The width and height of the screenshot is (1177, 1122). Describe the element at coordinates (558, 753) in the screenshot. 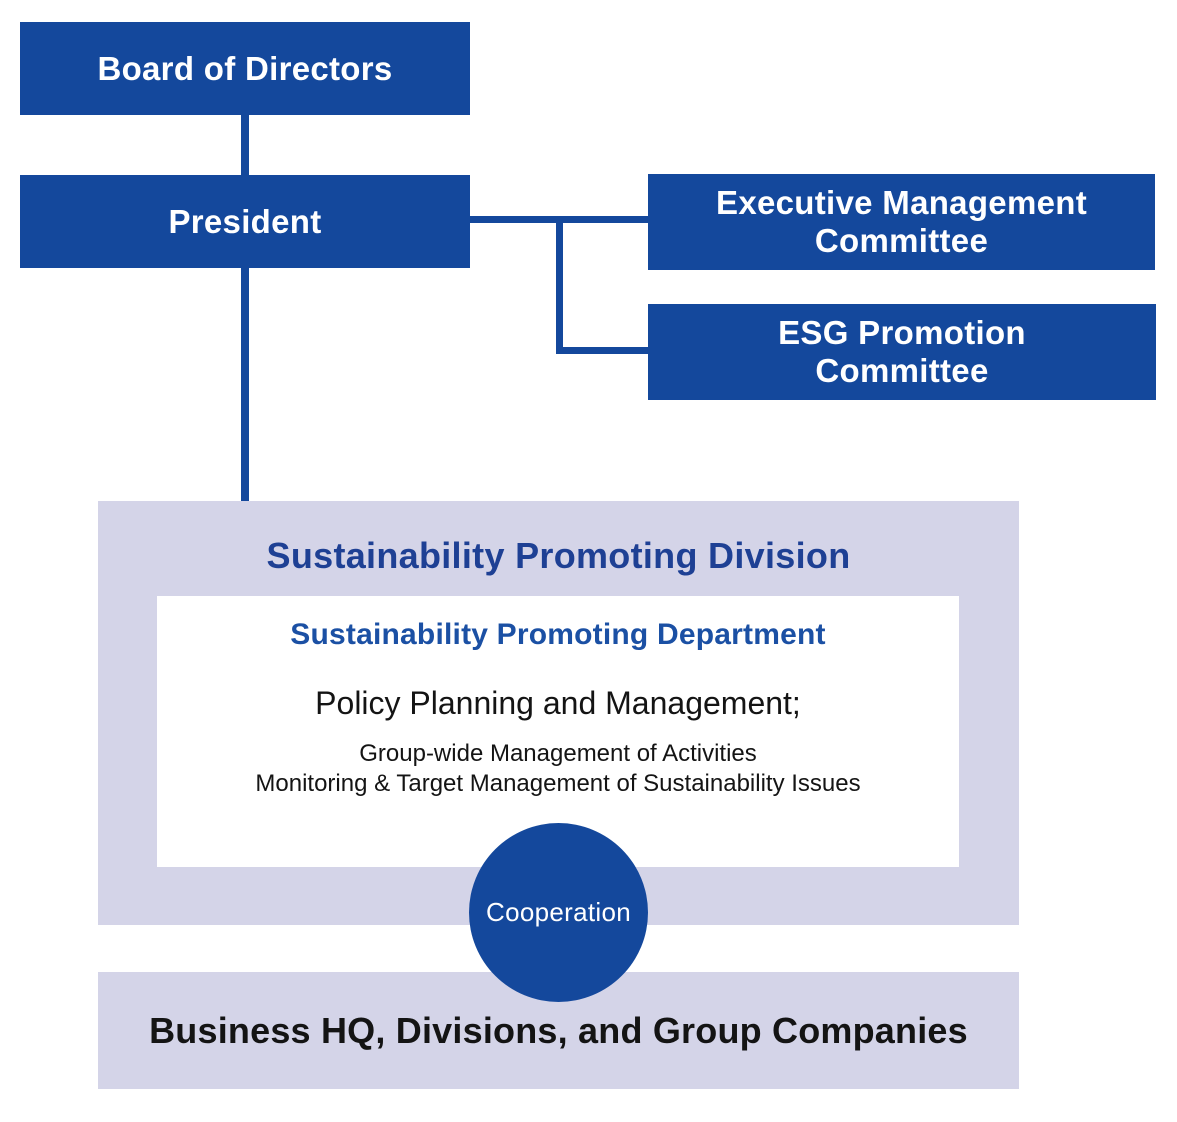

I see `department-role-line-1: Group-wide Management of Activities` at that location.